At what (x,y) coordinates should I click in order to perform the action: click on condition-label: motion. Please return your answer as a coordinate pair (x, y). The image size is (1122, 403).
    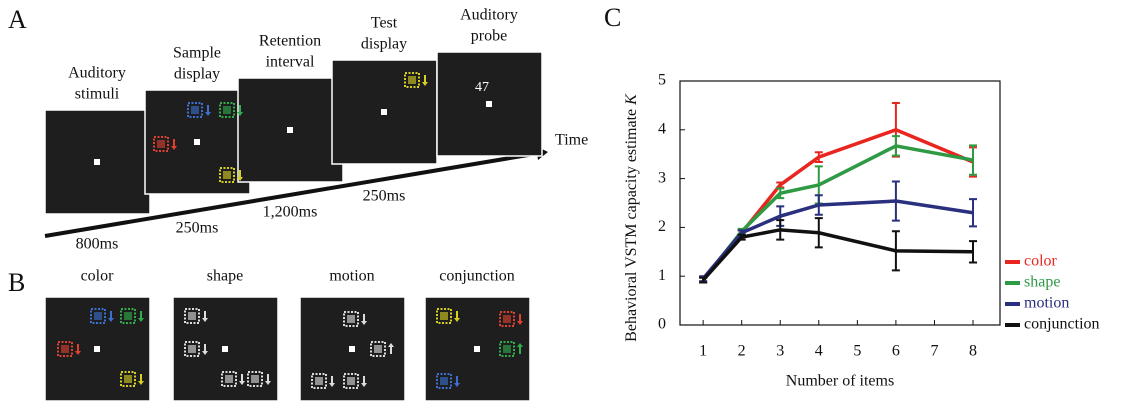
    Looking at the image, I should click on (351, 276).